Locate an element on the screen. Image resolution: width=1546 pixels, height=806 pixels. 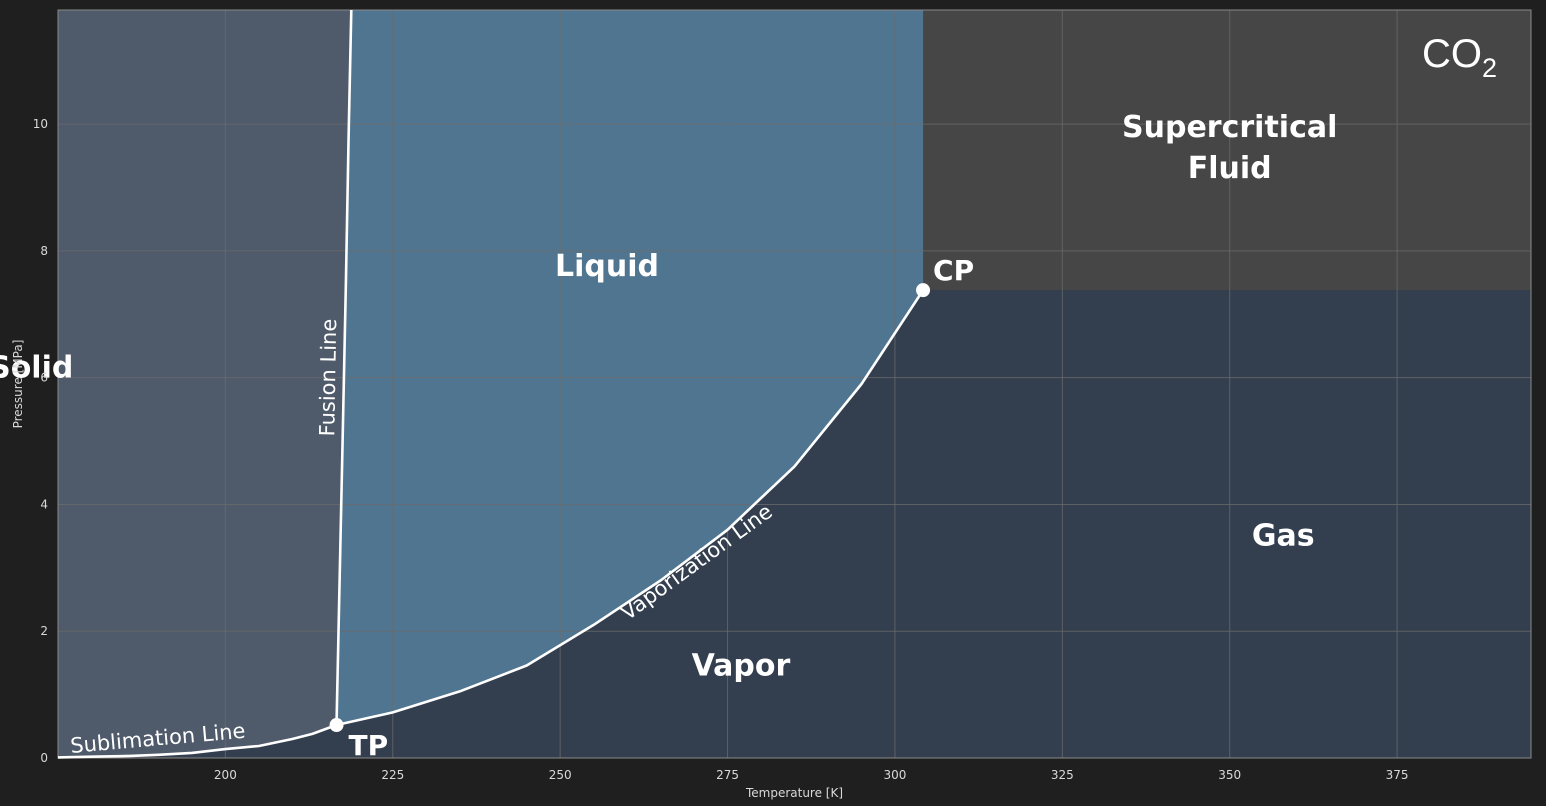
fusion-line-label: Fusion Line is located at coordinates (328, 378).